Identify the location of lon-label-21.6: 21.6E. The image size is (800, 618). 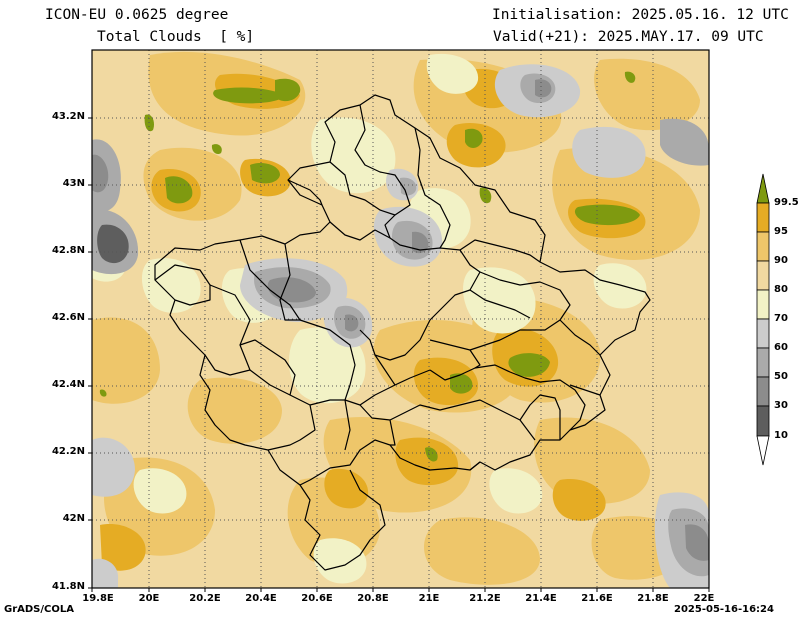
(597, 598).